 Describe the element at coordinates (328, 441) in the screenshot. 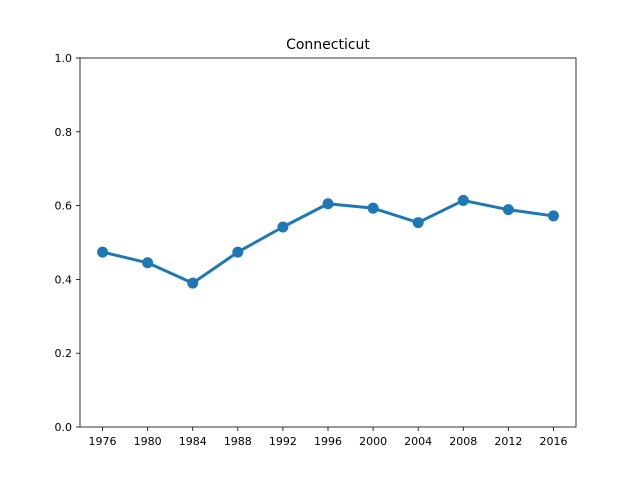

I see `x-tick-label: 1996` at that location.